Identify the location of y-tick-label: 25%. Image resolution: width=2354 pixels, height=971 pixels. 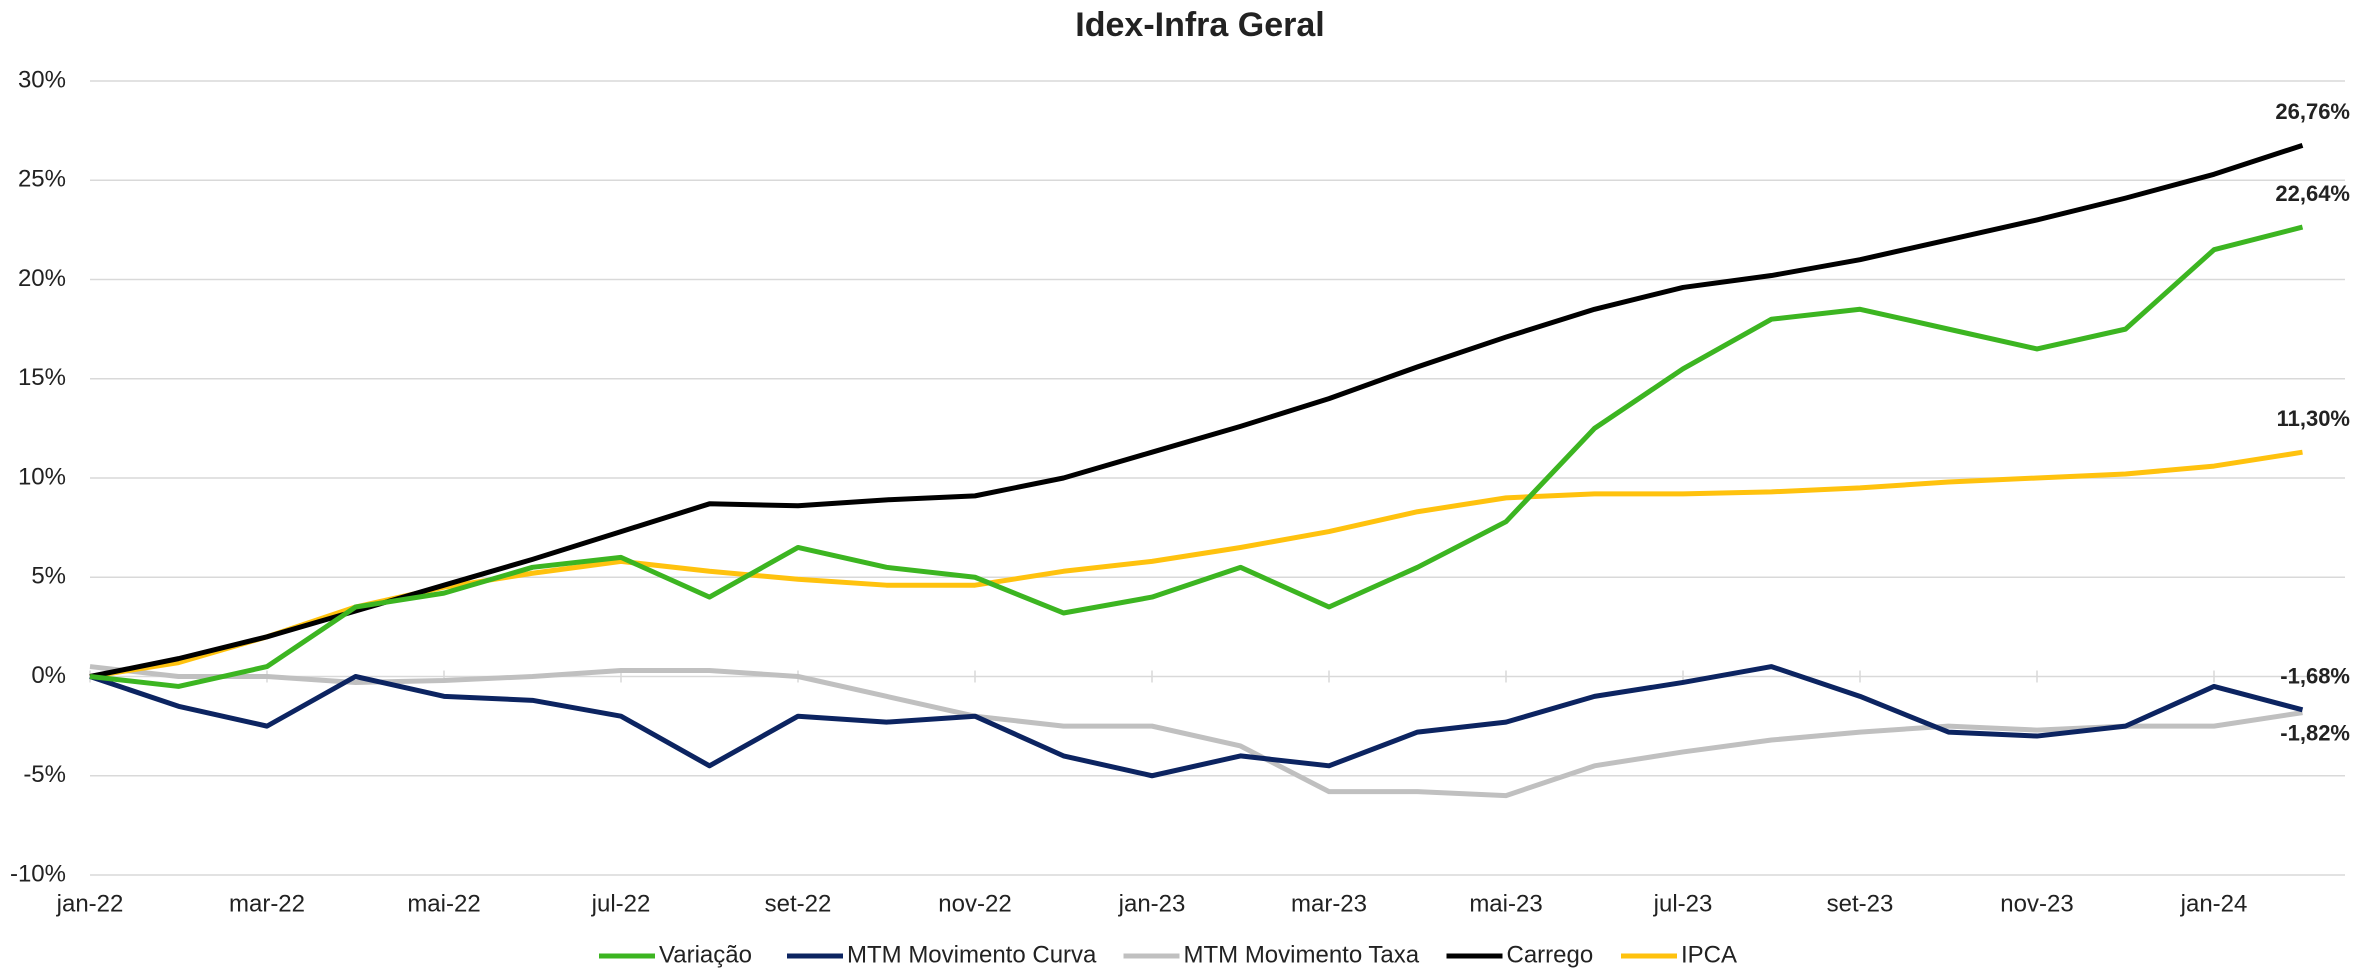
(42, 179).